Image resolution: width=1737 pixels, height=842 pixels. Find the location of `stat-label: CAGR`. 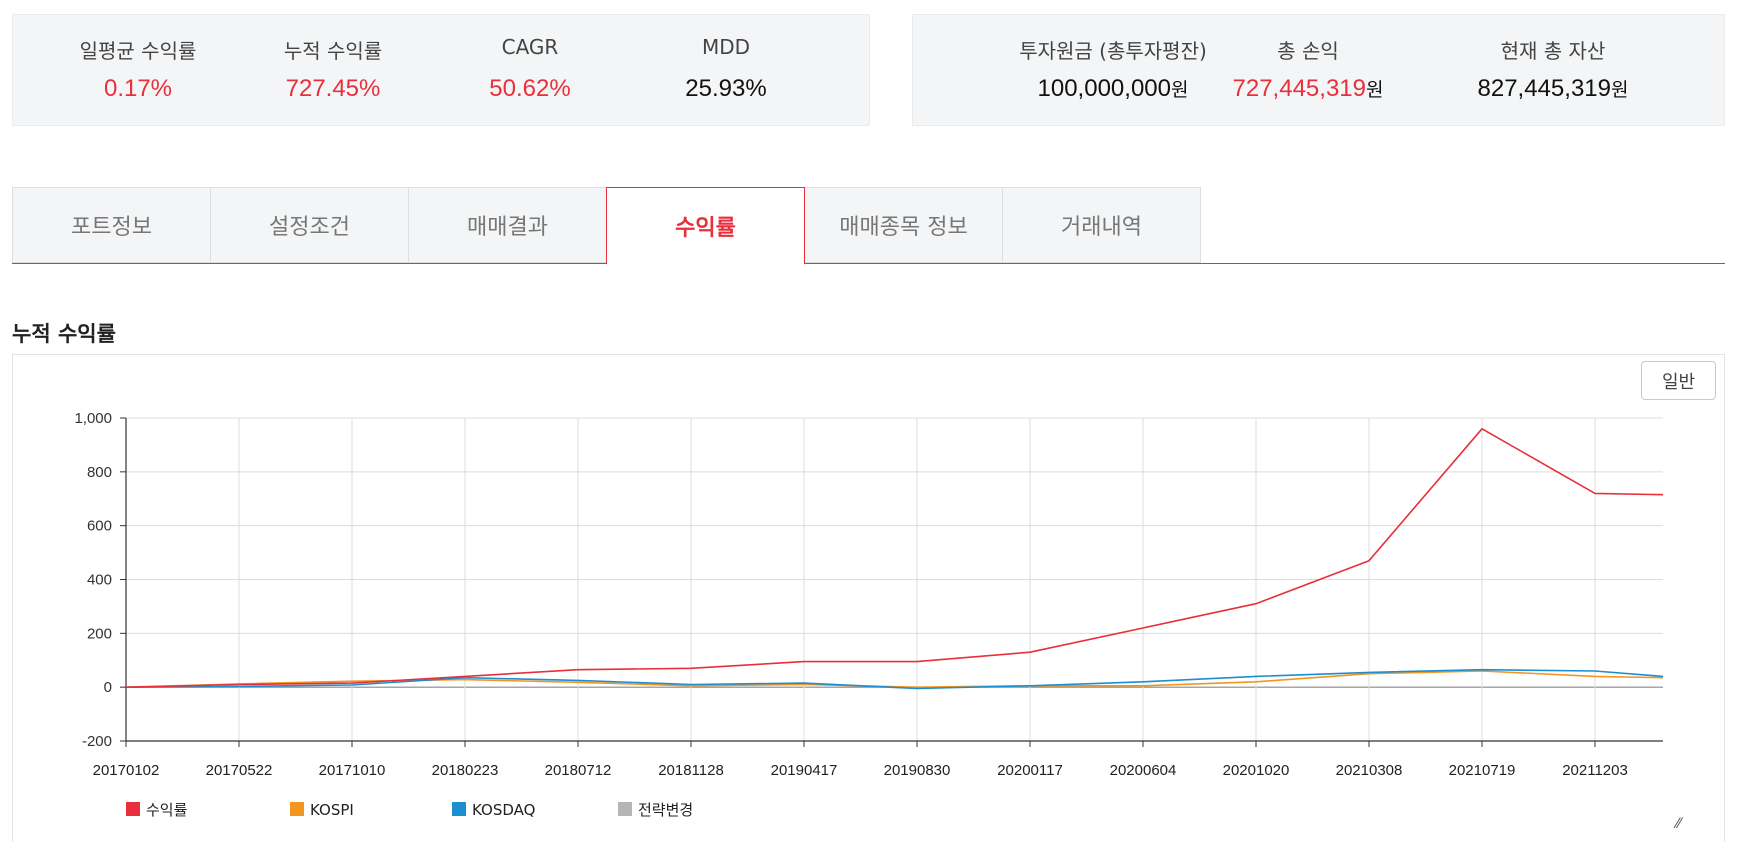

stat-label: CAGR is located at coordinates (530, 47).